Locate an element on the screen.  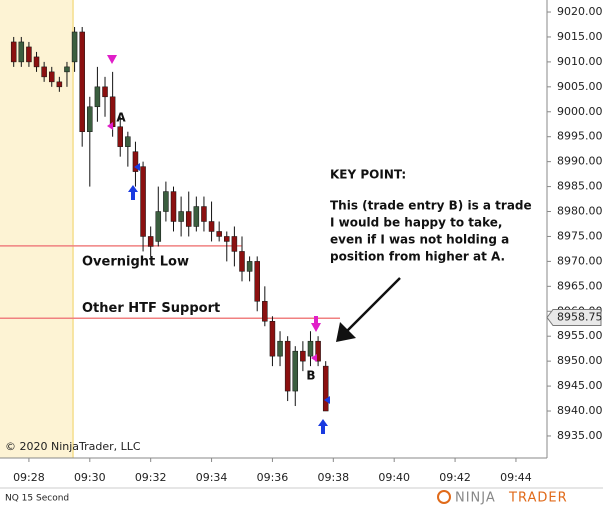
x-tick-label: 09:30 is located at coordinates (90, 477).